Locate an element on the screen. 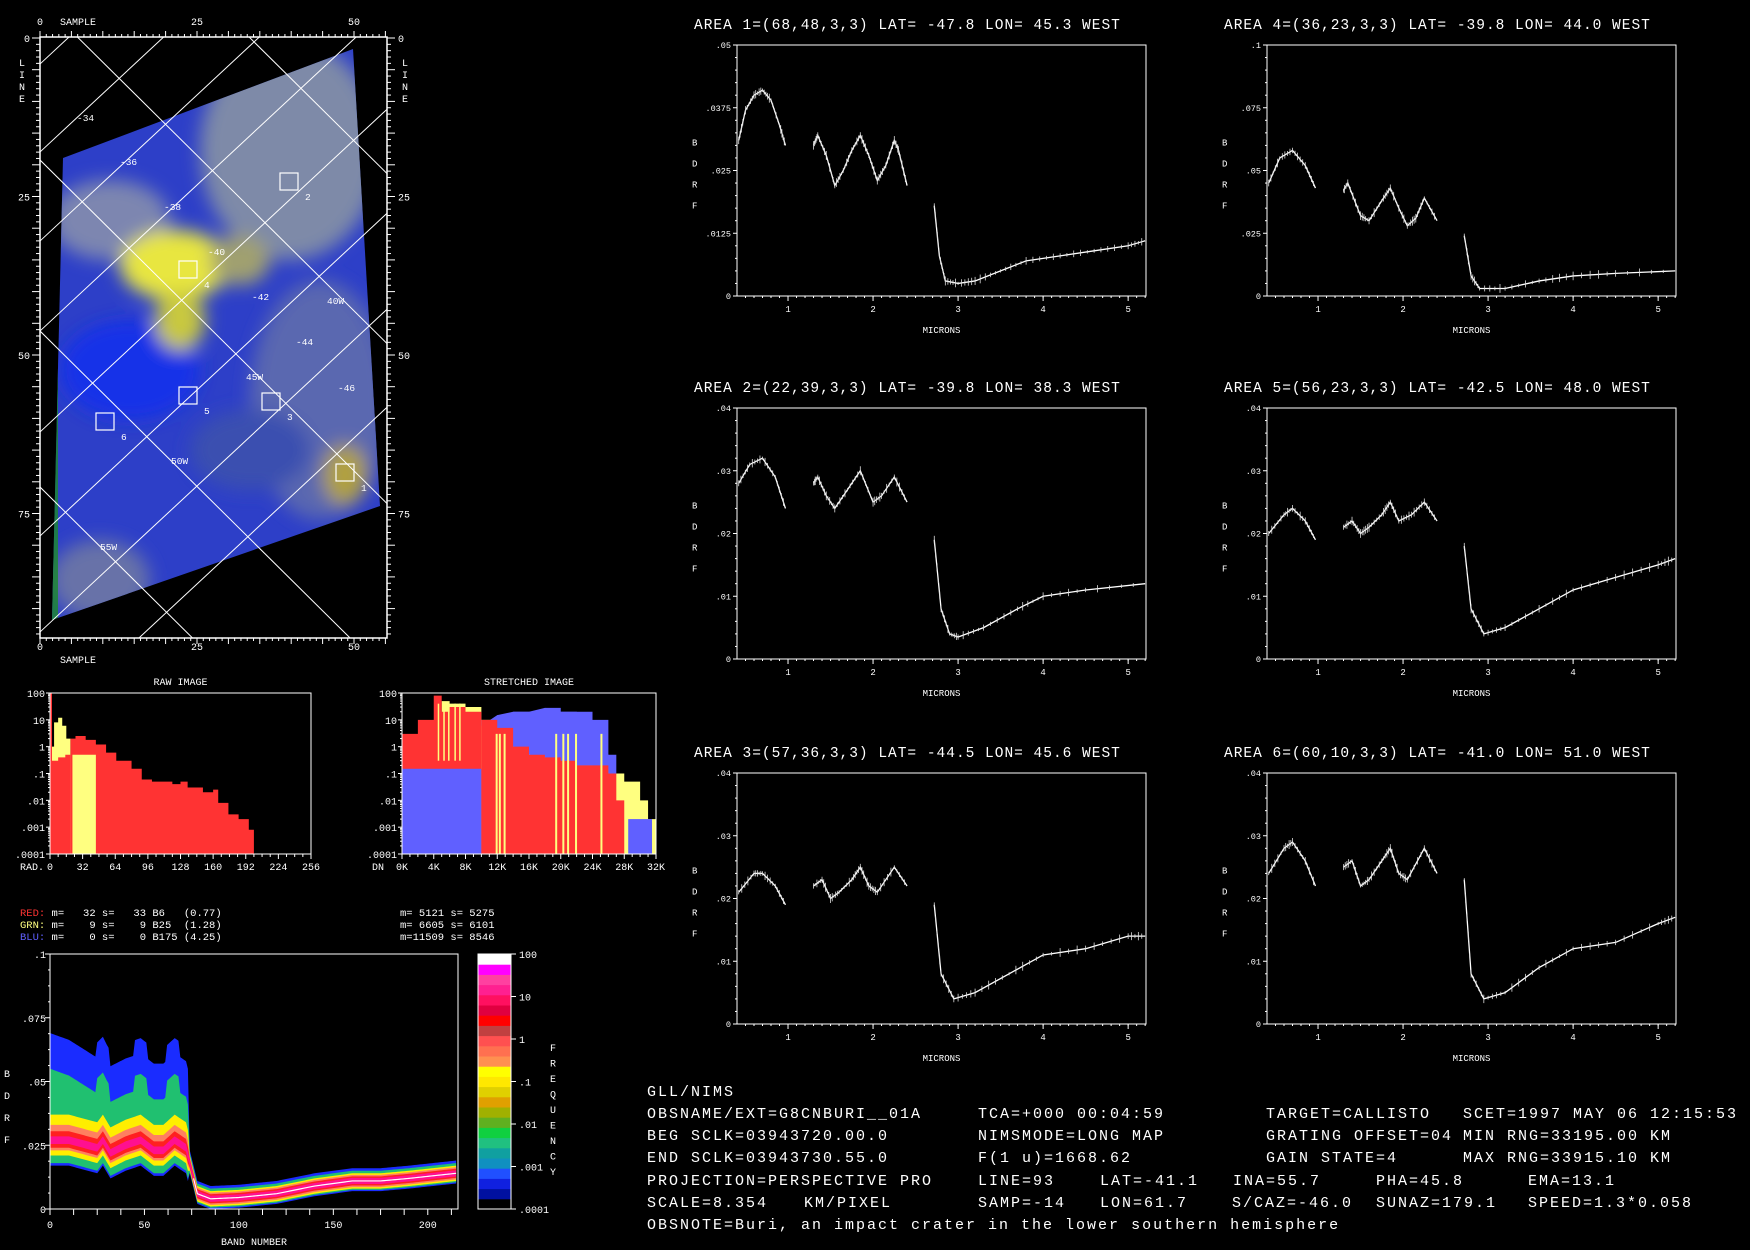  stretched-stat-1: m= 5121 s= 5275 is located at coordinates (447, 914).